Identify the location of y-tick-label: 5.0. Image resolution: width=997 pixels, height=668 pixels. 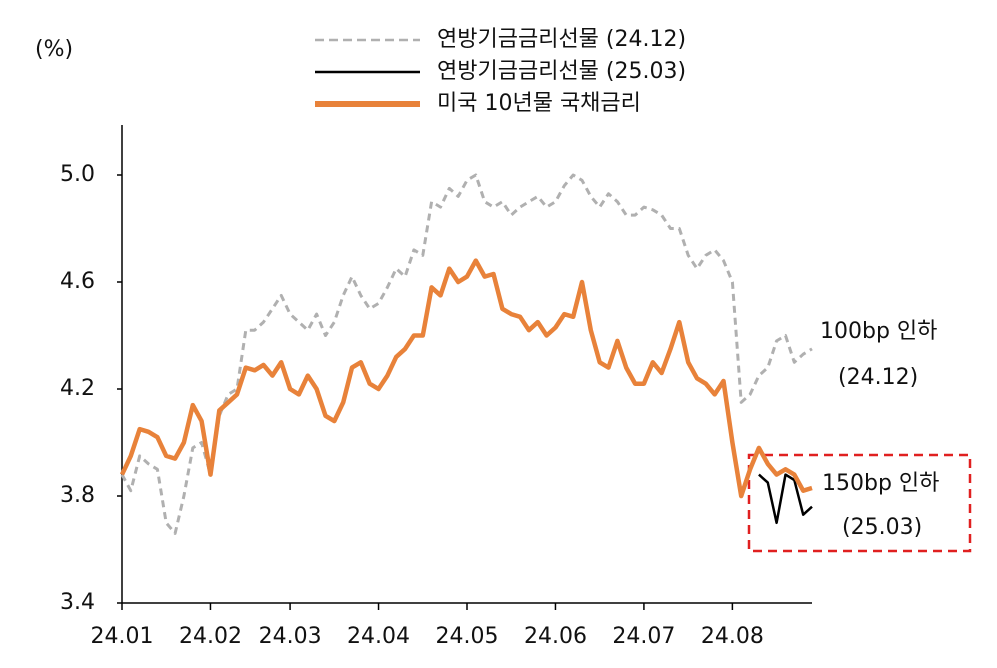
(77, 174).